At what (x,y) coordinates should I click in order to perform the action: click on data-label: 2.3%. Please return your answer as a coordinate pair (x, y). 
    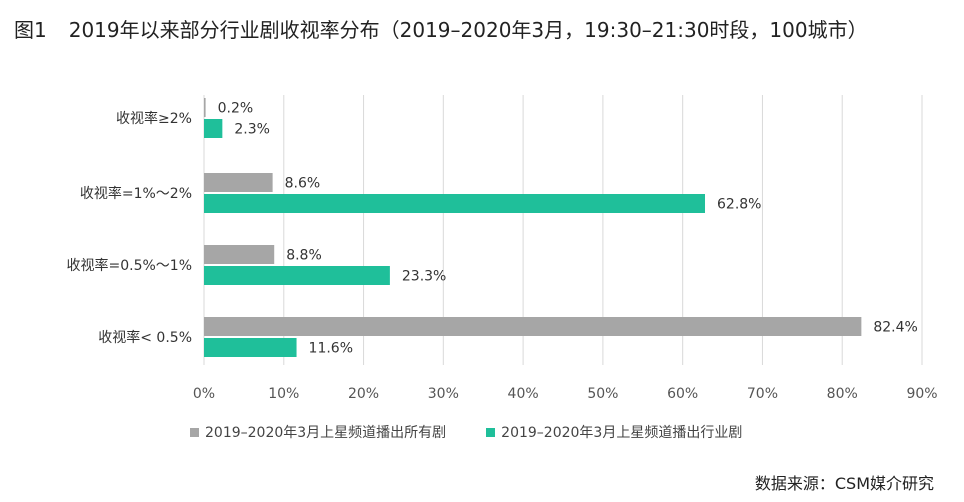
    Looking at the image, I should click on (252, 130).